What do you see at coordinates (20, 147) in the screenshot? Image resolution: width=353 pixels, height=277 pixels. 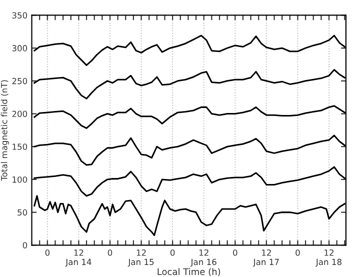 I see `y-tick-label: 150` at bounding box center [20, 147].